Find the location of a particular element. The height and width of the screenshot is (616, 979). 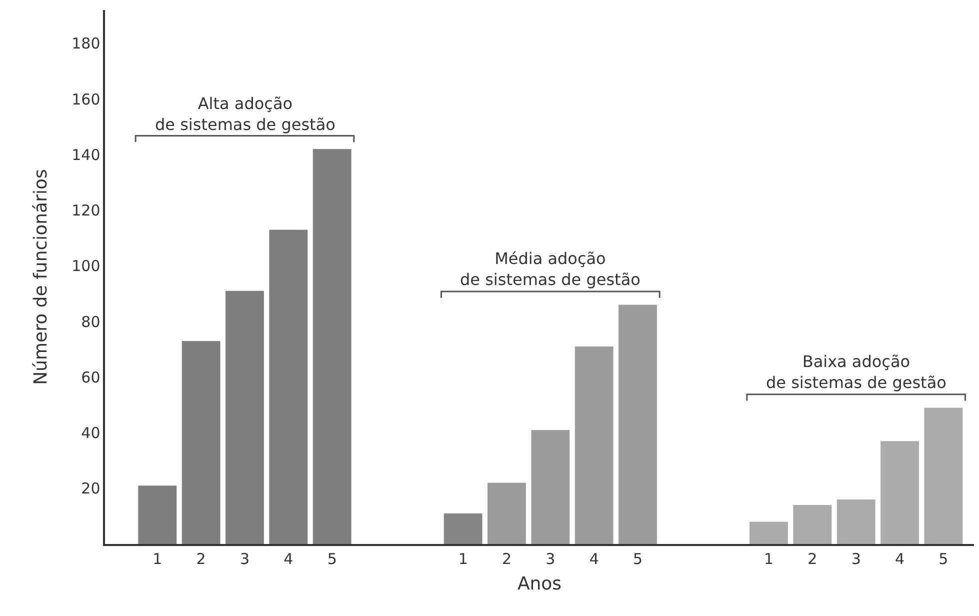

y-tick-label: 80 is located at coordinates (90, 321).